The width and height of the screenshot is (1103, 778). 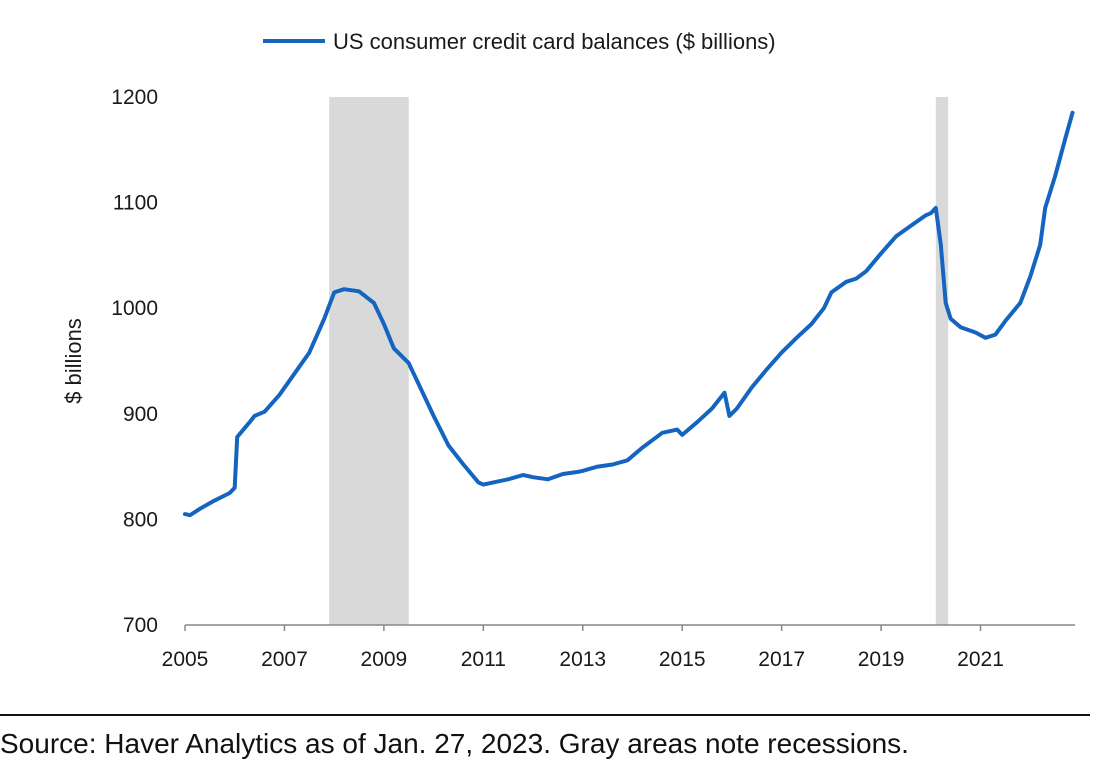 I want to click on x-tick-label: 2017, so click(x=781, y=659).